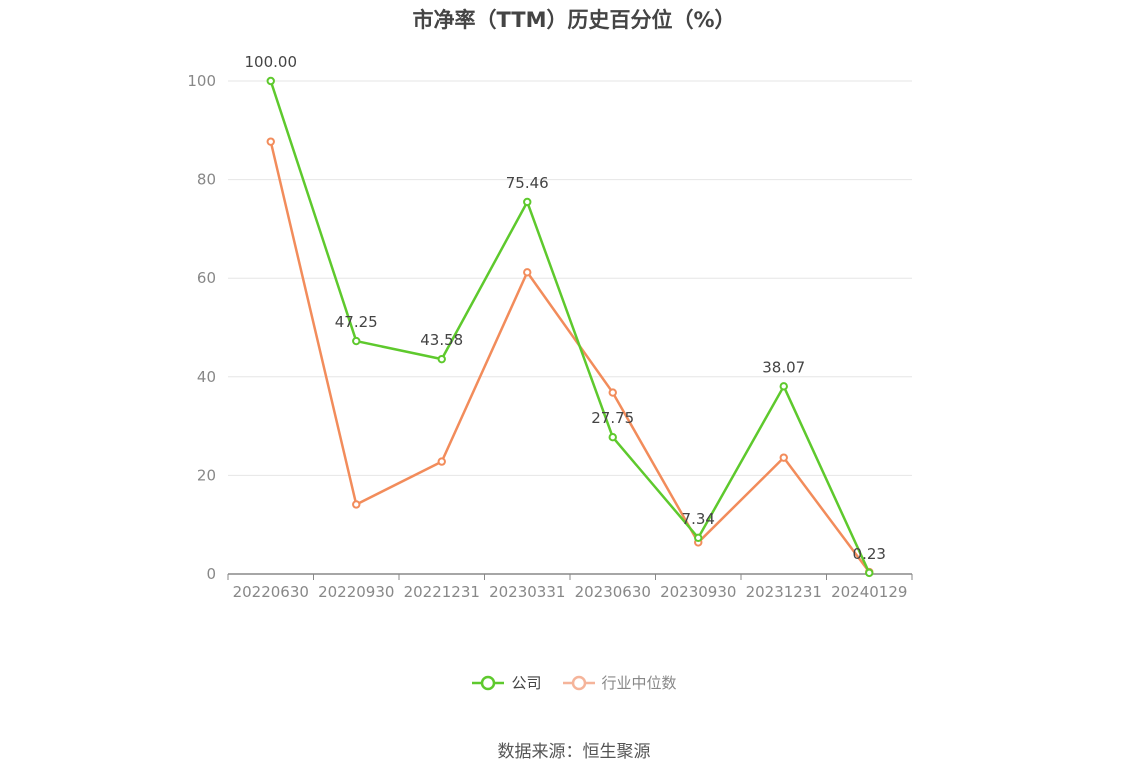 This screenshot has width=1148, height=776. What do you see at coordinates (639, 683) in the screenshot?
I see `legend-label-industry-median: 行业中位数` at bounding box center [639, 683].